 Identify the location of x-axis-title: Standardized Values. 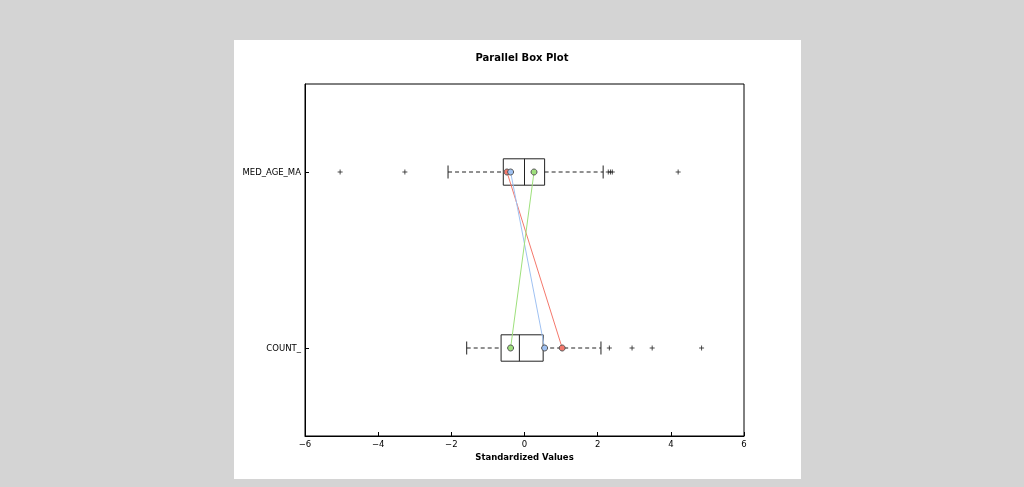
(524, 457).